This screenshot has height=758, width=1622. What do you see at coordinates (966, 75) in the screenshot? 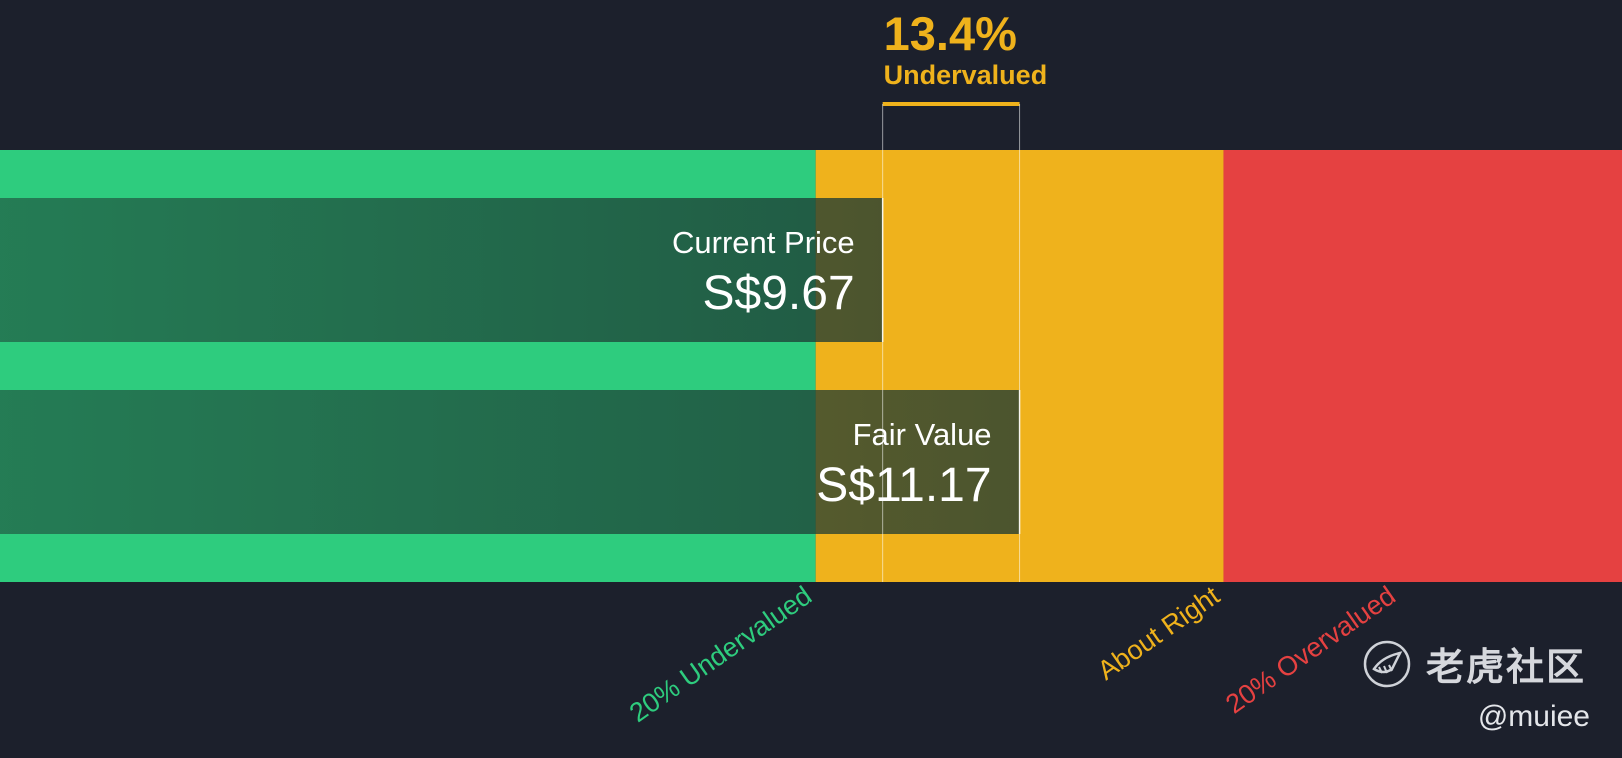
I see `verdict-label: Undervalued` at bounding box center [966, 75].